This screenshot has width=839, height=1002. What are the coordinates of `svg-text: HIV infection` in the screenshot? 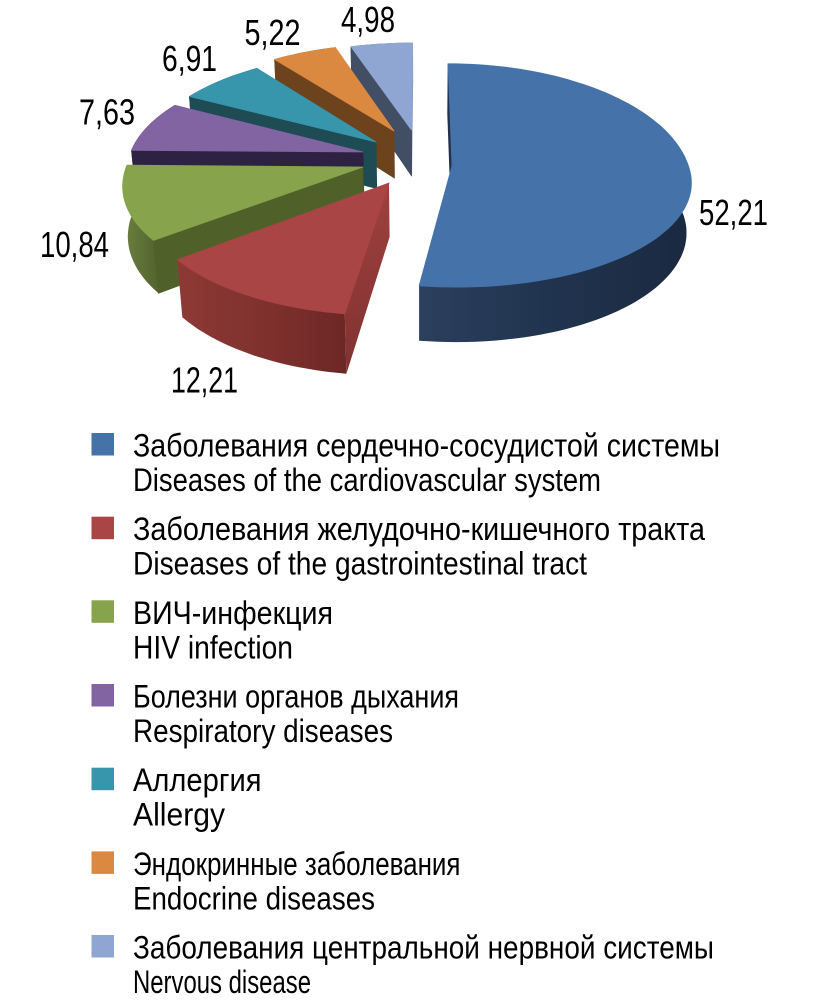 It's located at (213, 647).